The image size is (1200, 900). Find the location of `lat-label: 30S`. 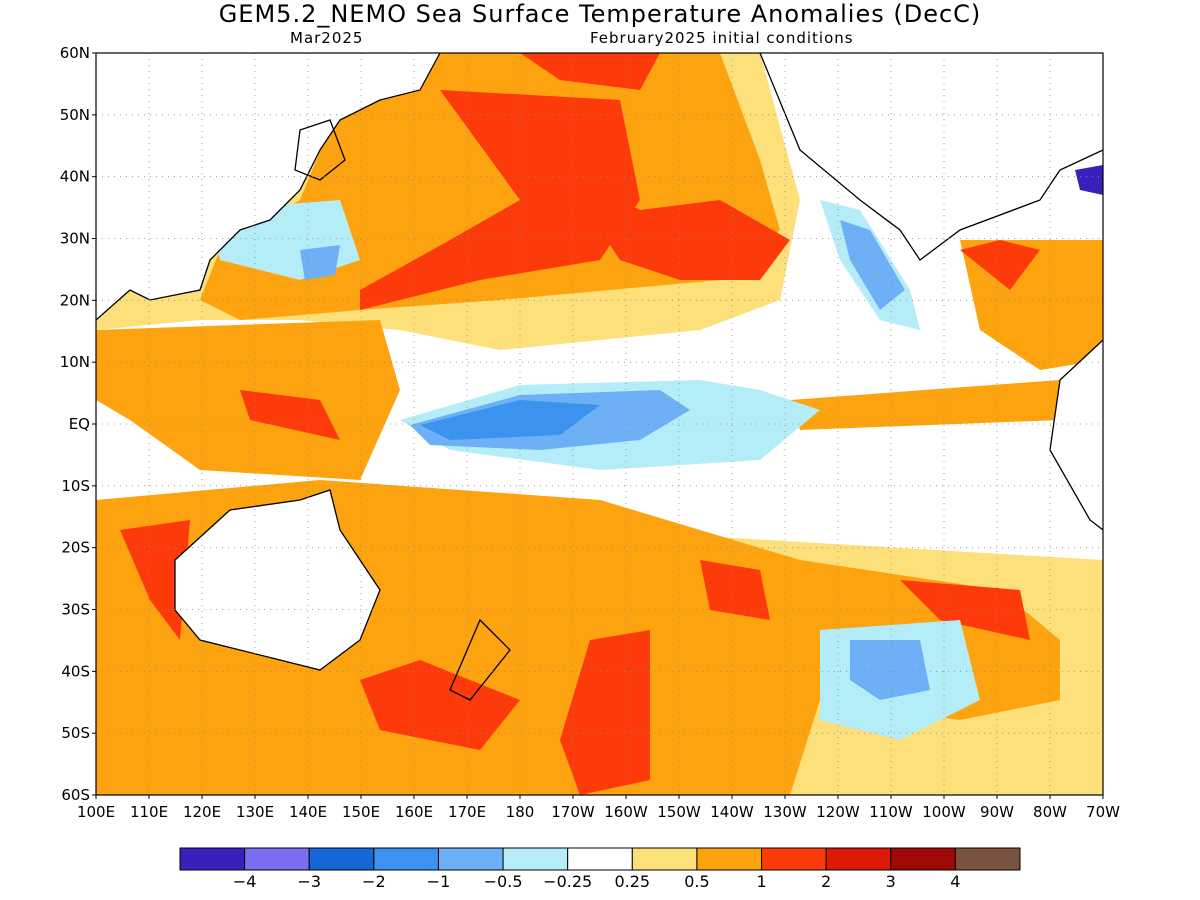

lat-label: 30S is located at coordinates (75, 610).